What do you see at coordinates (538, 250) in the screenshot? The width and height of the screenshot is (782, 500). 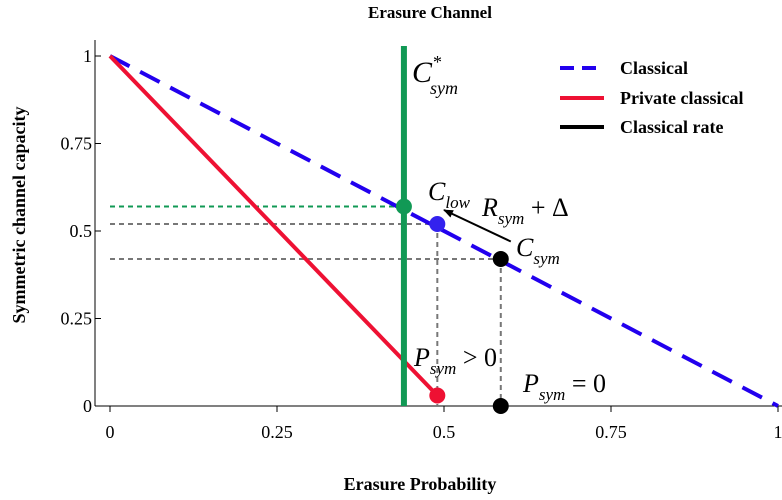 I see `c-sym-label: Csym` at bounding box center [538, 250].